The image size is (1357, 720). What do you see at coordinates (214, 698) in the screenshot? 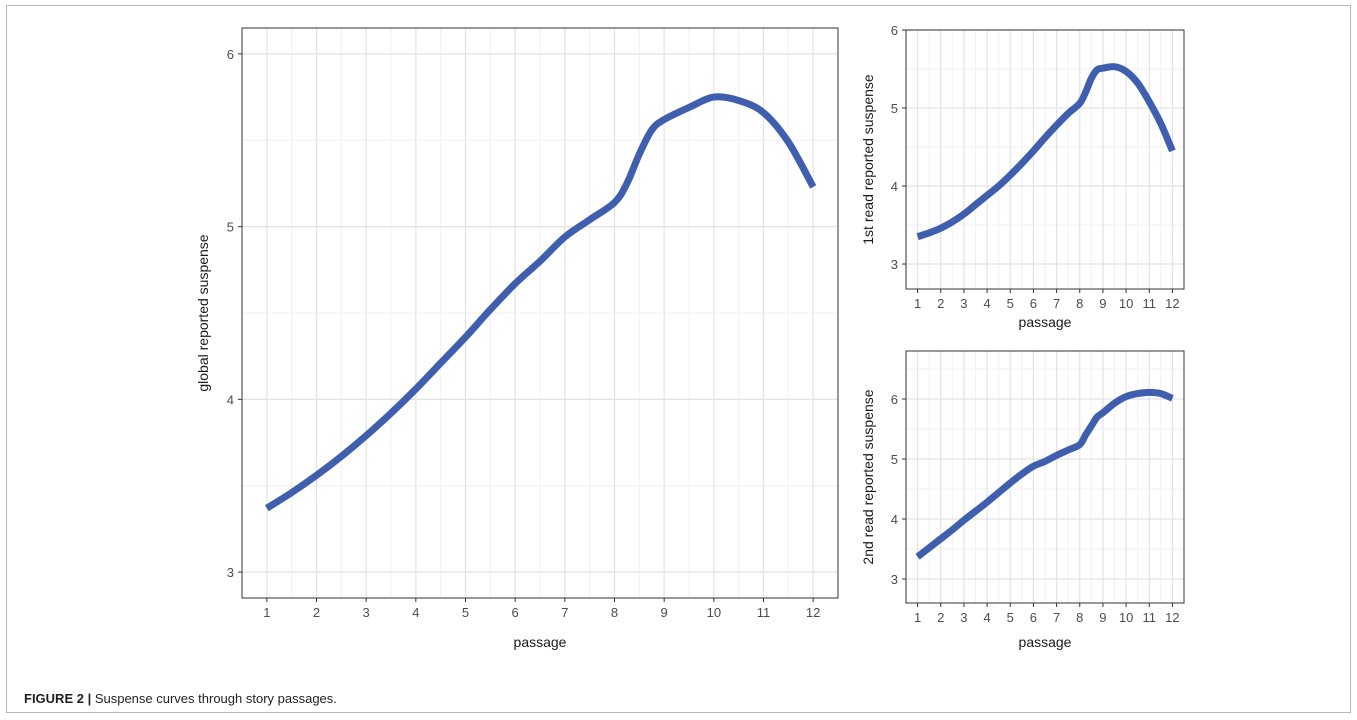
I see `caption-text: Suspense curves through story passages.` at bounding box center [214, 698].